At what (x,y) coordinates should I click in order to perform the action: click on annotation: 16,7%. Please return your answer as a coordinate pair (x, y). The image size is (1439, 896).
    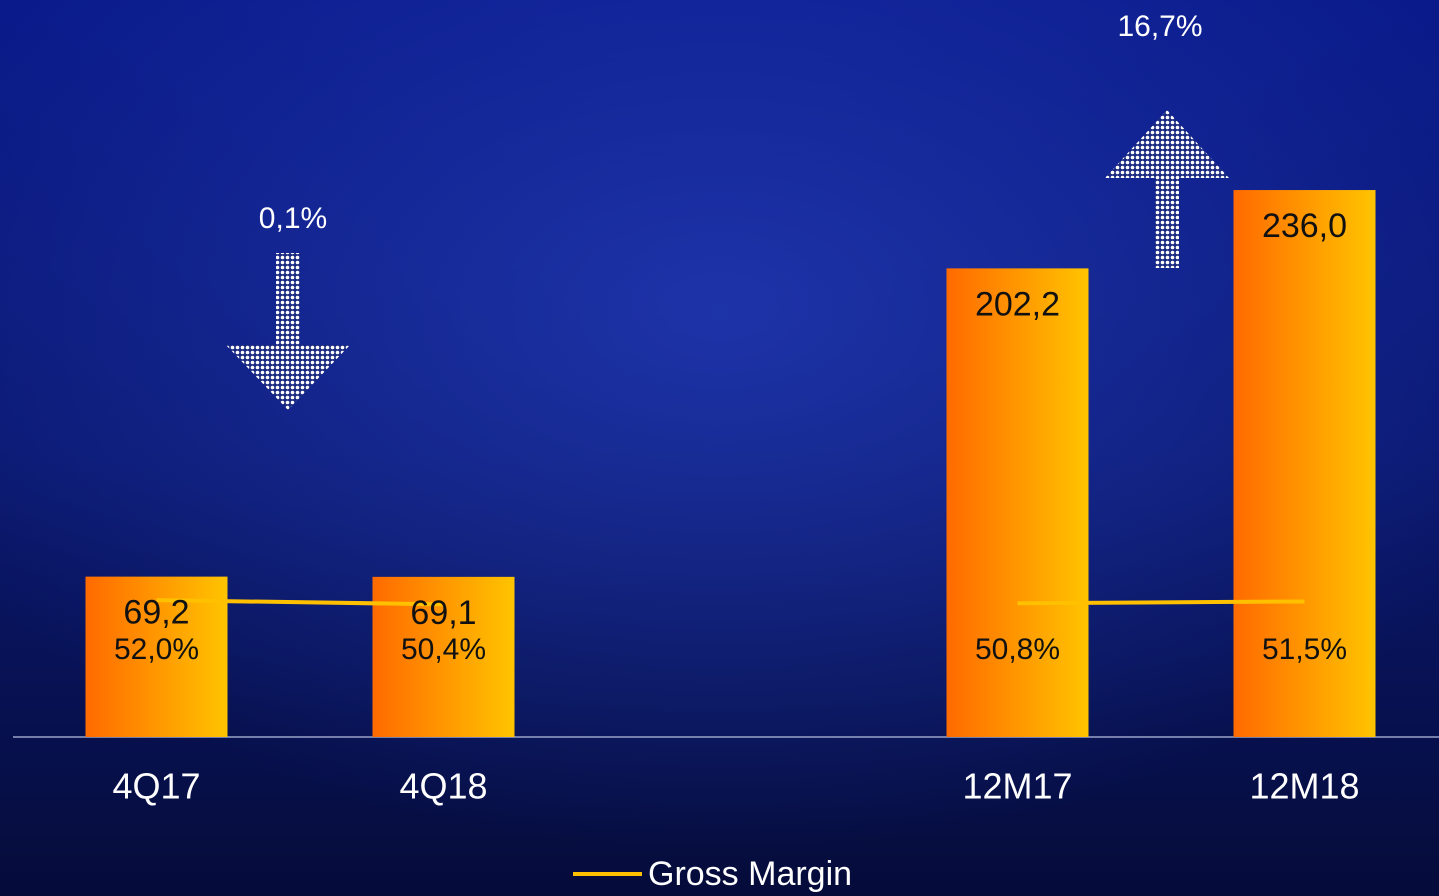
    Looking at the image, I should click on (1159, 26).